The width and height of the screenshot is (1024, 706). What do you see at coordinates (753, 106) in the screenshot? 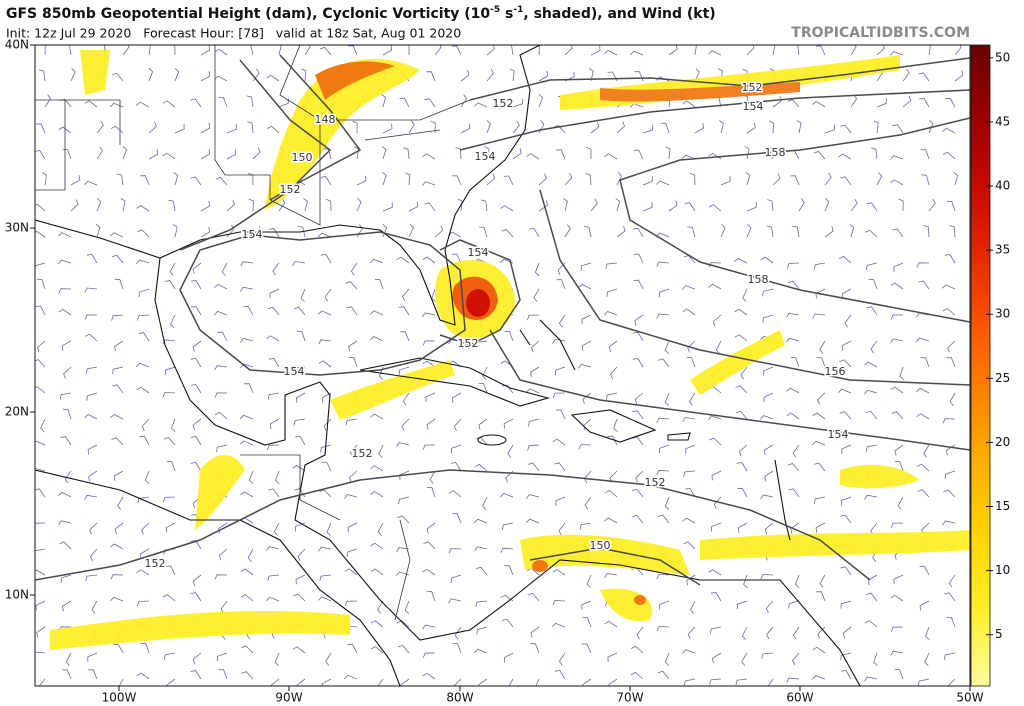
I see `contour-label: 154` at bounding box center [753, 106].